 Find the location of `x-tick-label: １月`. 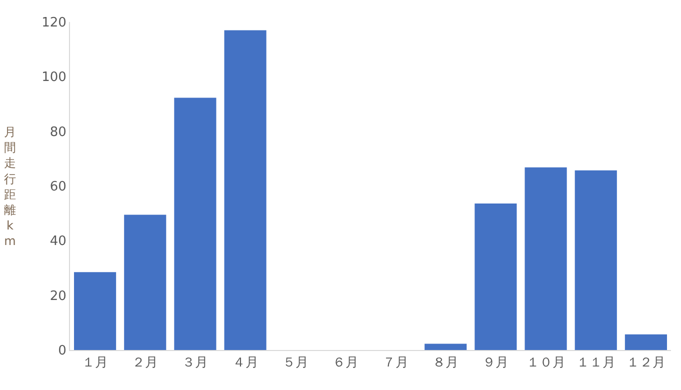

x-tick-label: １月 is located at coordinates (95, 363).